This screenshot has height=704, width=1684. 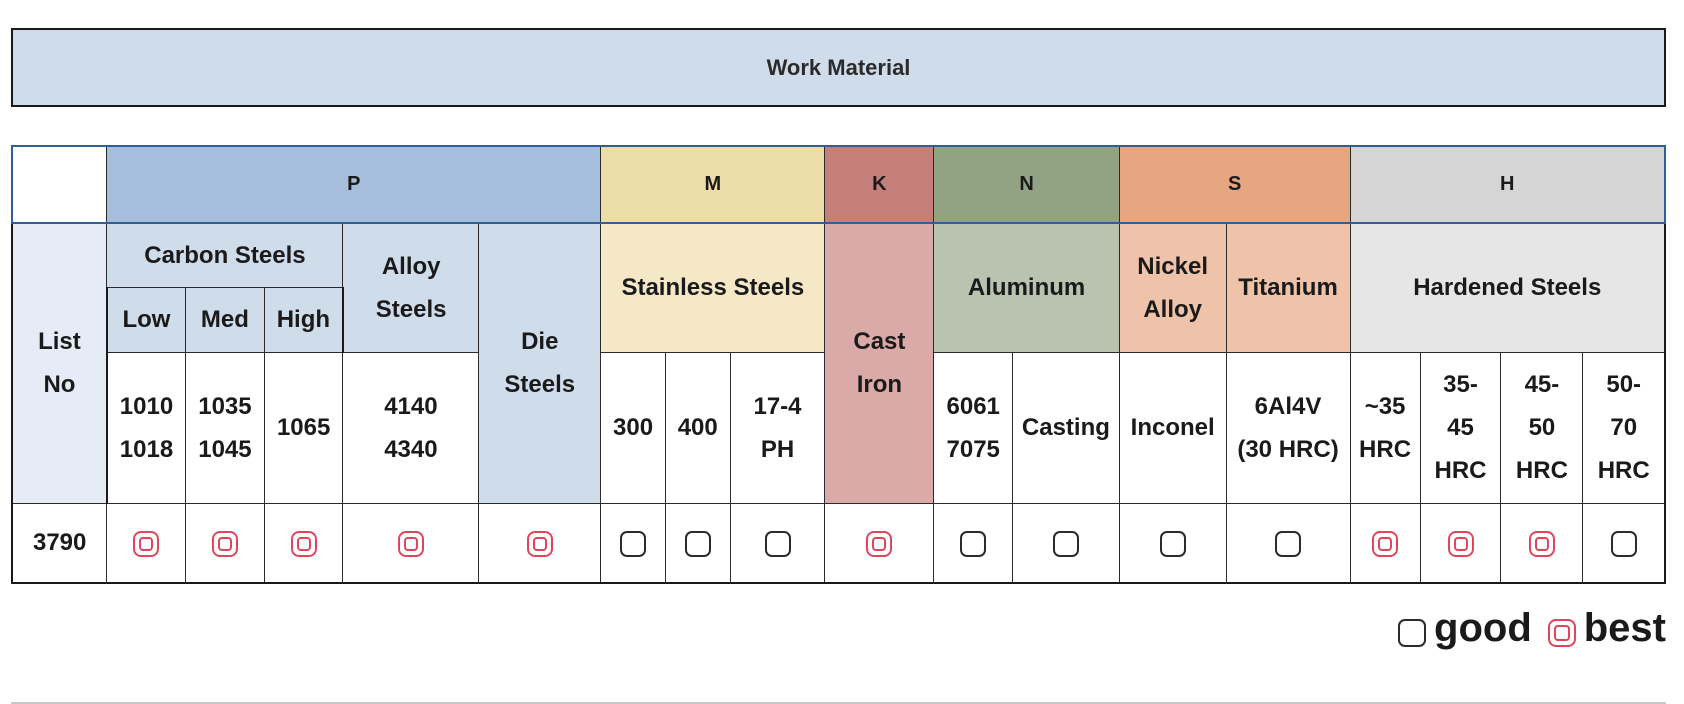 What do you see at coordinates (1624, 427) in the screenshot?
I see `grade-h-50-70: 50- 70 HRC` at bounding box center [1624, 427].